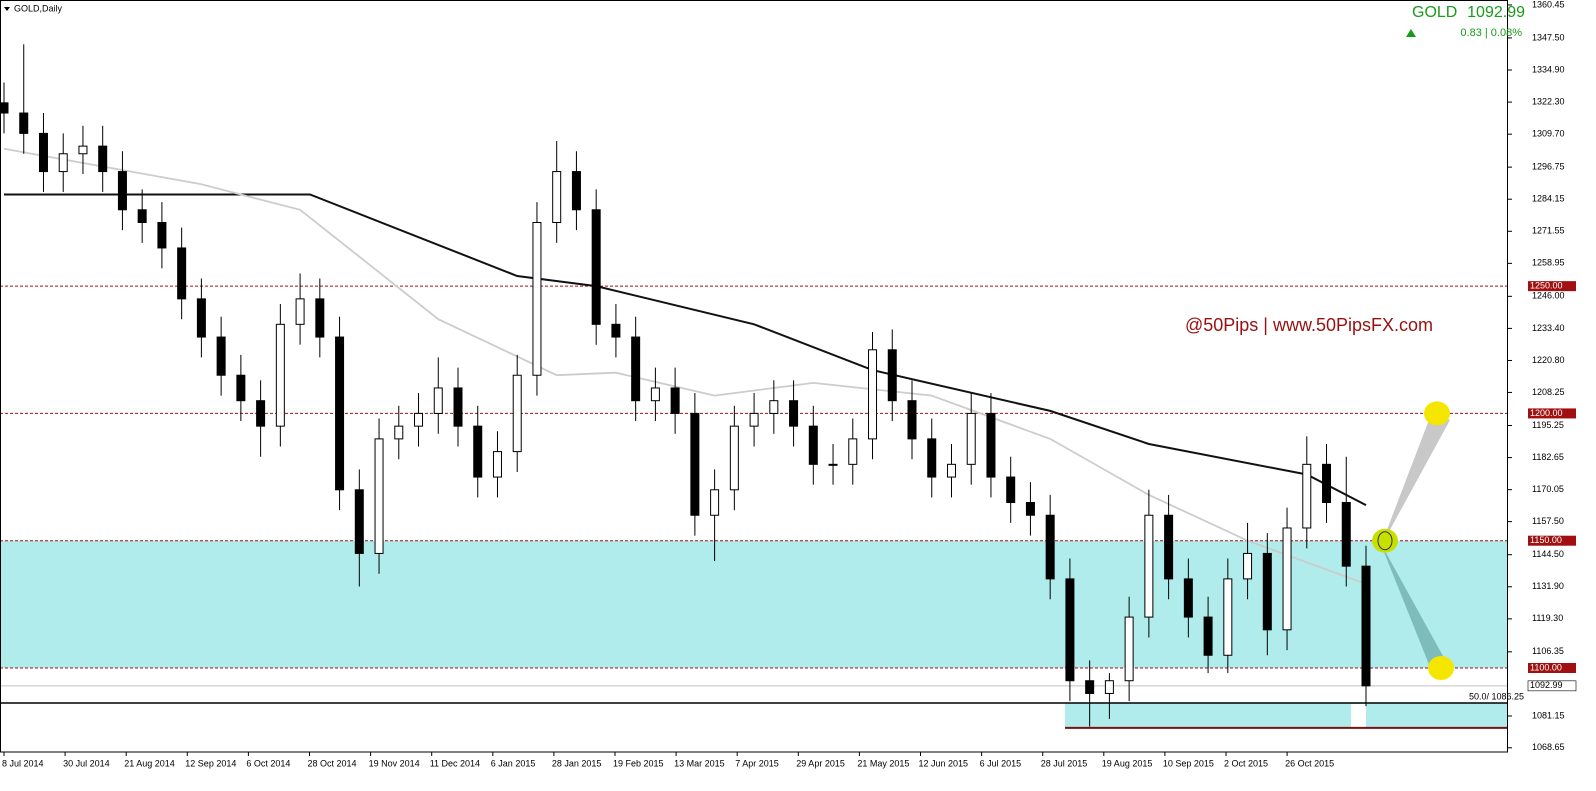 Image resolution: width=1596 pixels, height=791 pixels. What do you see at coordinates (38, 8) in the screenshot?
I see `chart-title: GOLD,Daily` at bounding box center [38, 8].